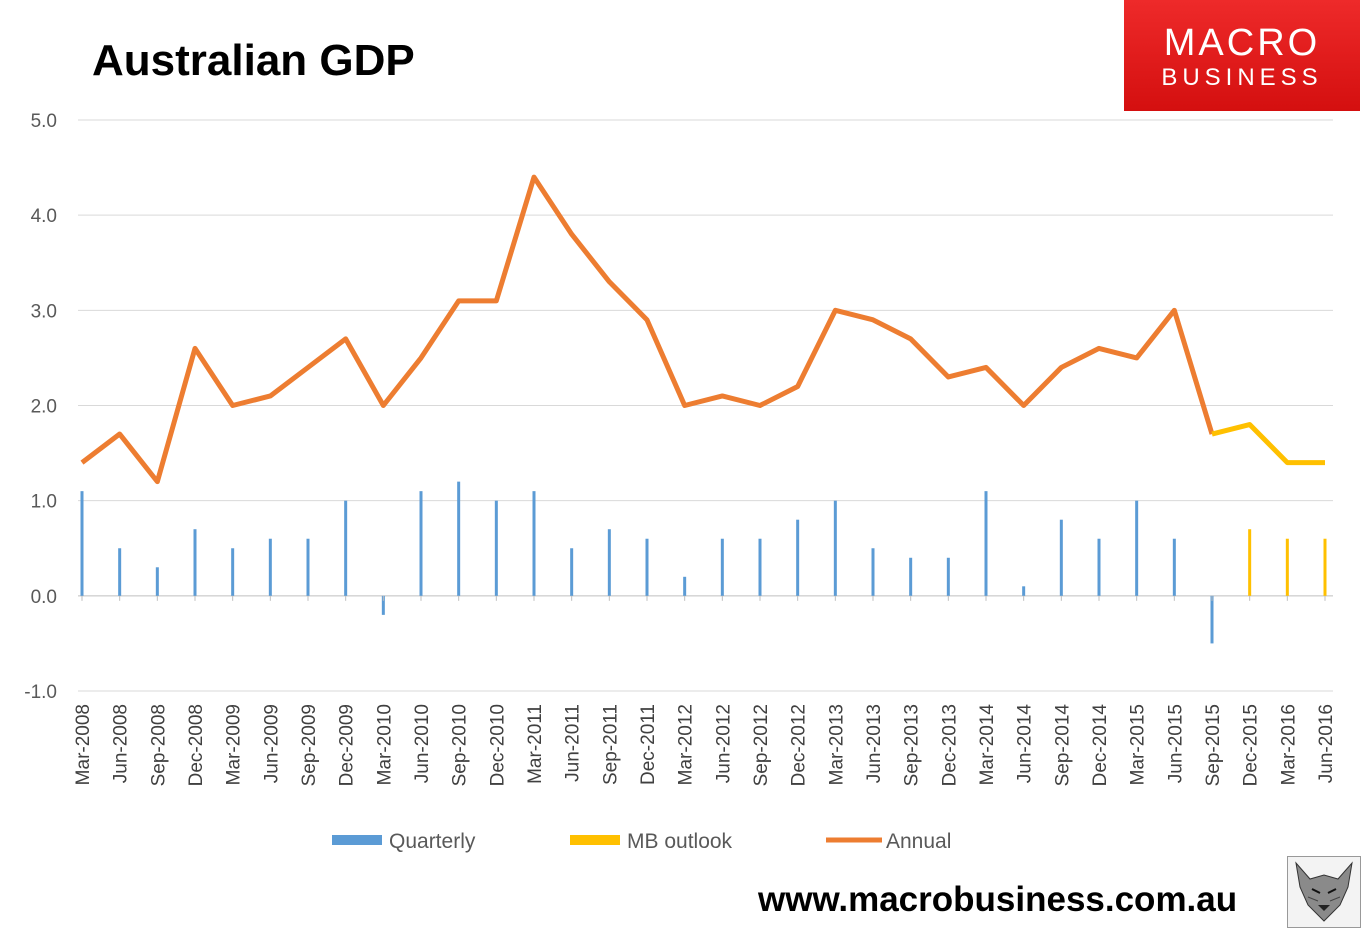  Describe the element at coordinates (1175, 743) in the screenshot. I see `x-tick-label: Jun-2015` at that location.